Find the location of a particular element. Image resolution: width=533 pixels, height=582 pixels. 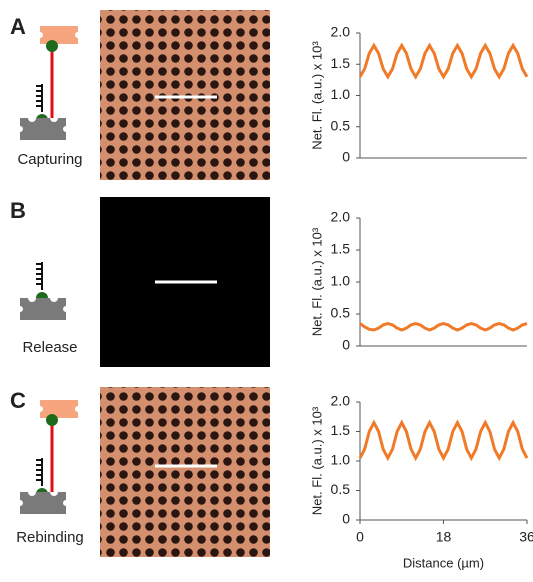

panel-label: Rebinding is located at coordinates (50, 537).